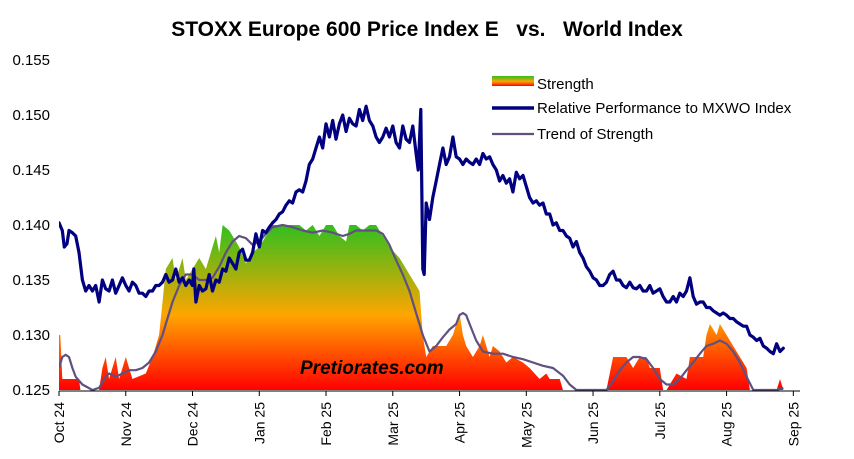 The image size is (854, 459). I want to click on x-tick-label: May 25, so click(526, 425).